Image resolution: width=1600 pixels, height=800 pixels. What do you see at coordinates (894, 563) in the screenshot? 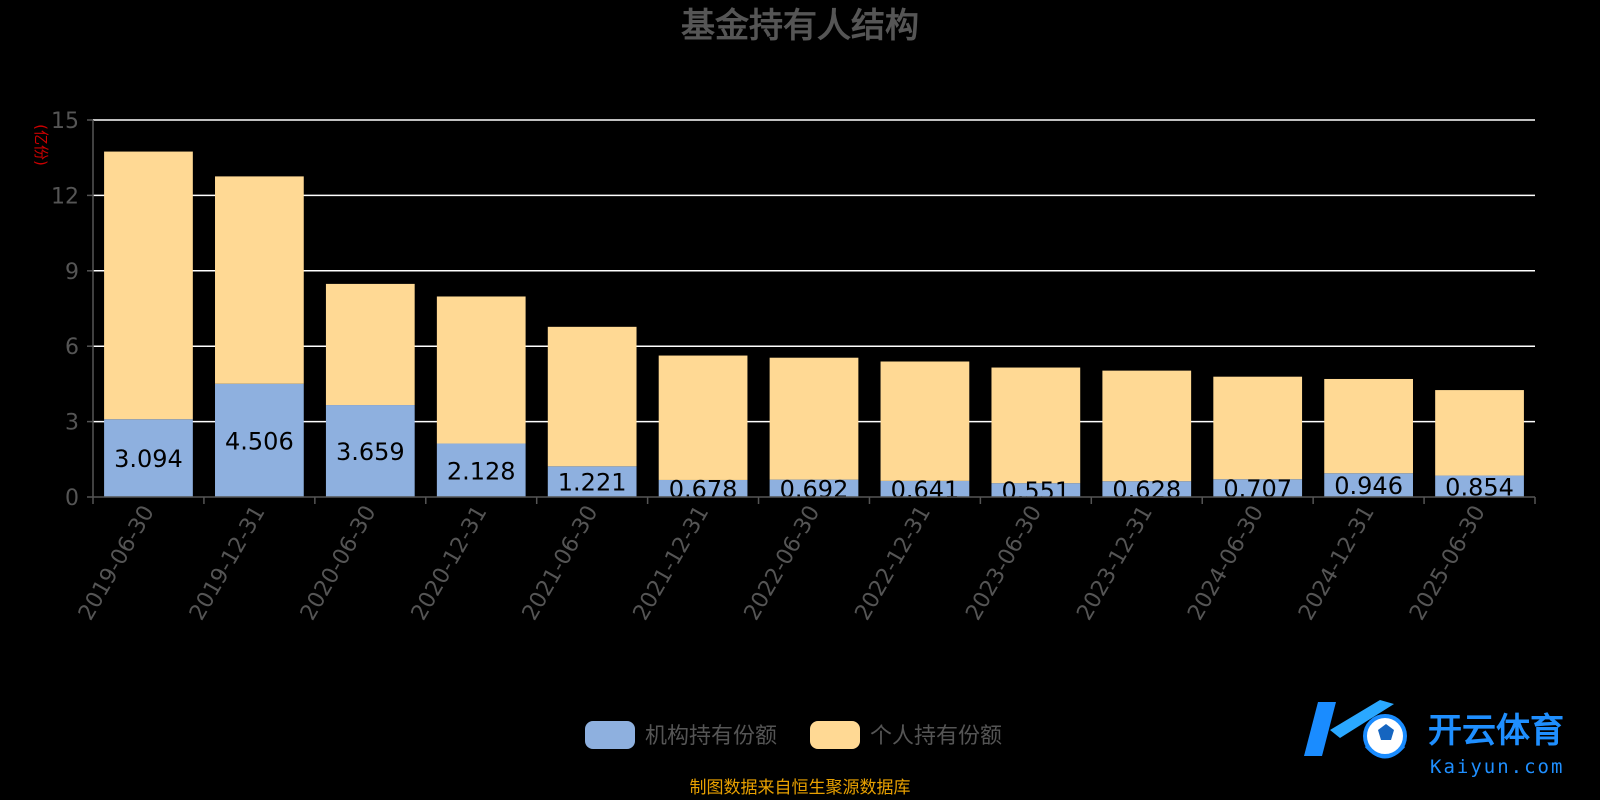
I see `x-tick-label: 2022-12-31` at bounding box center [894, 563].